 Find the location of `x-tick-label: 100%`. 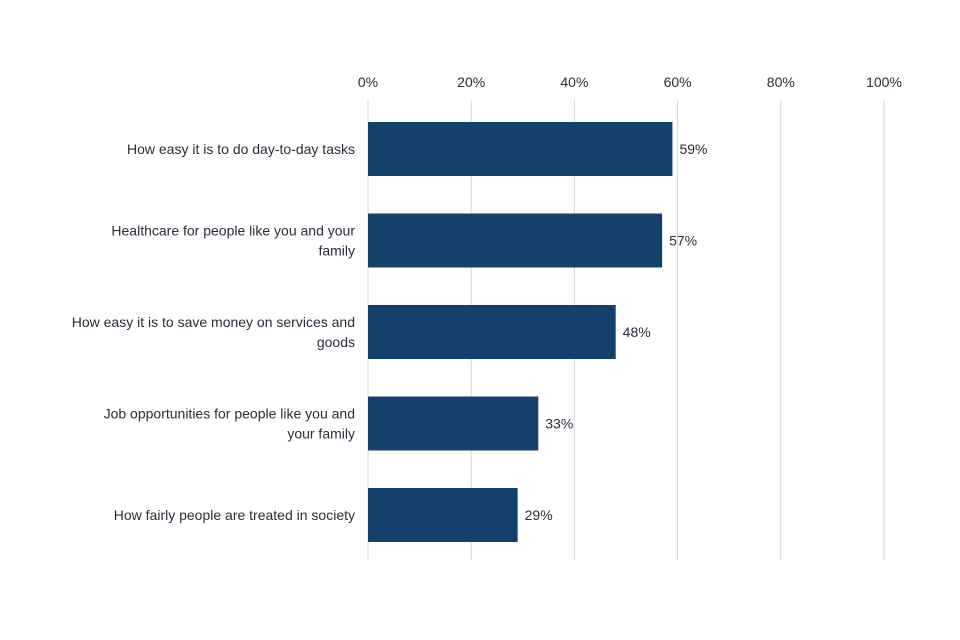

x-tick-label: 100% is located at coordinates (884, 82).